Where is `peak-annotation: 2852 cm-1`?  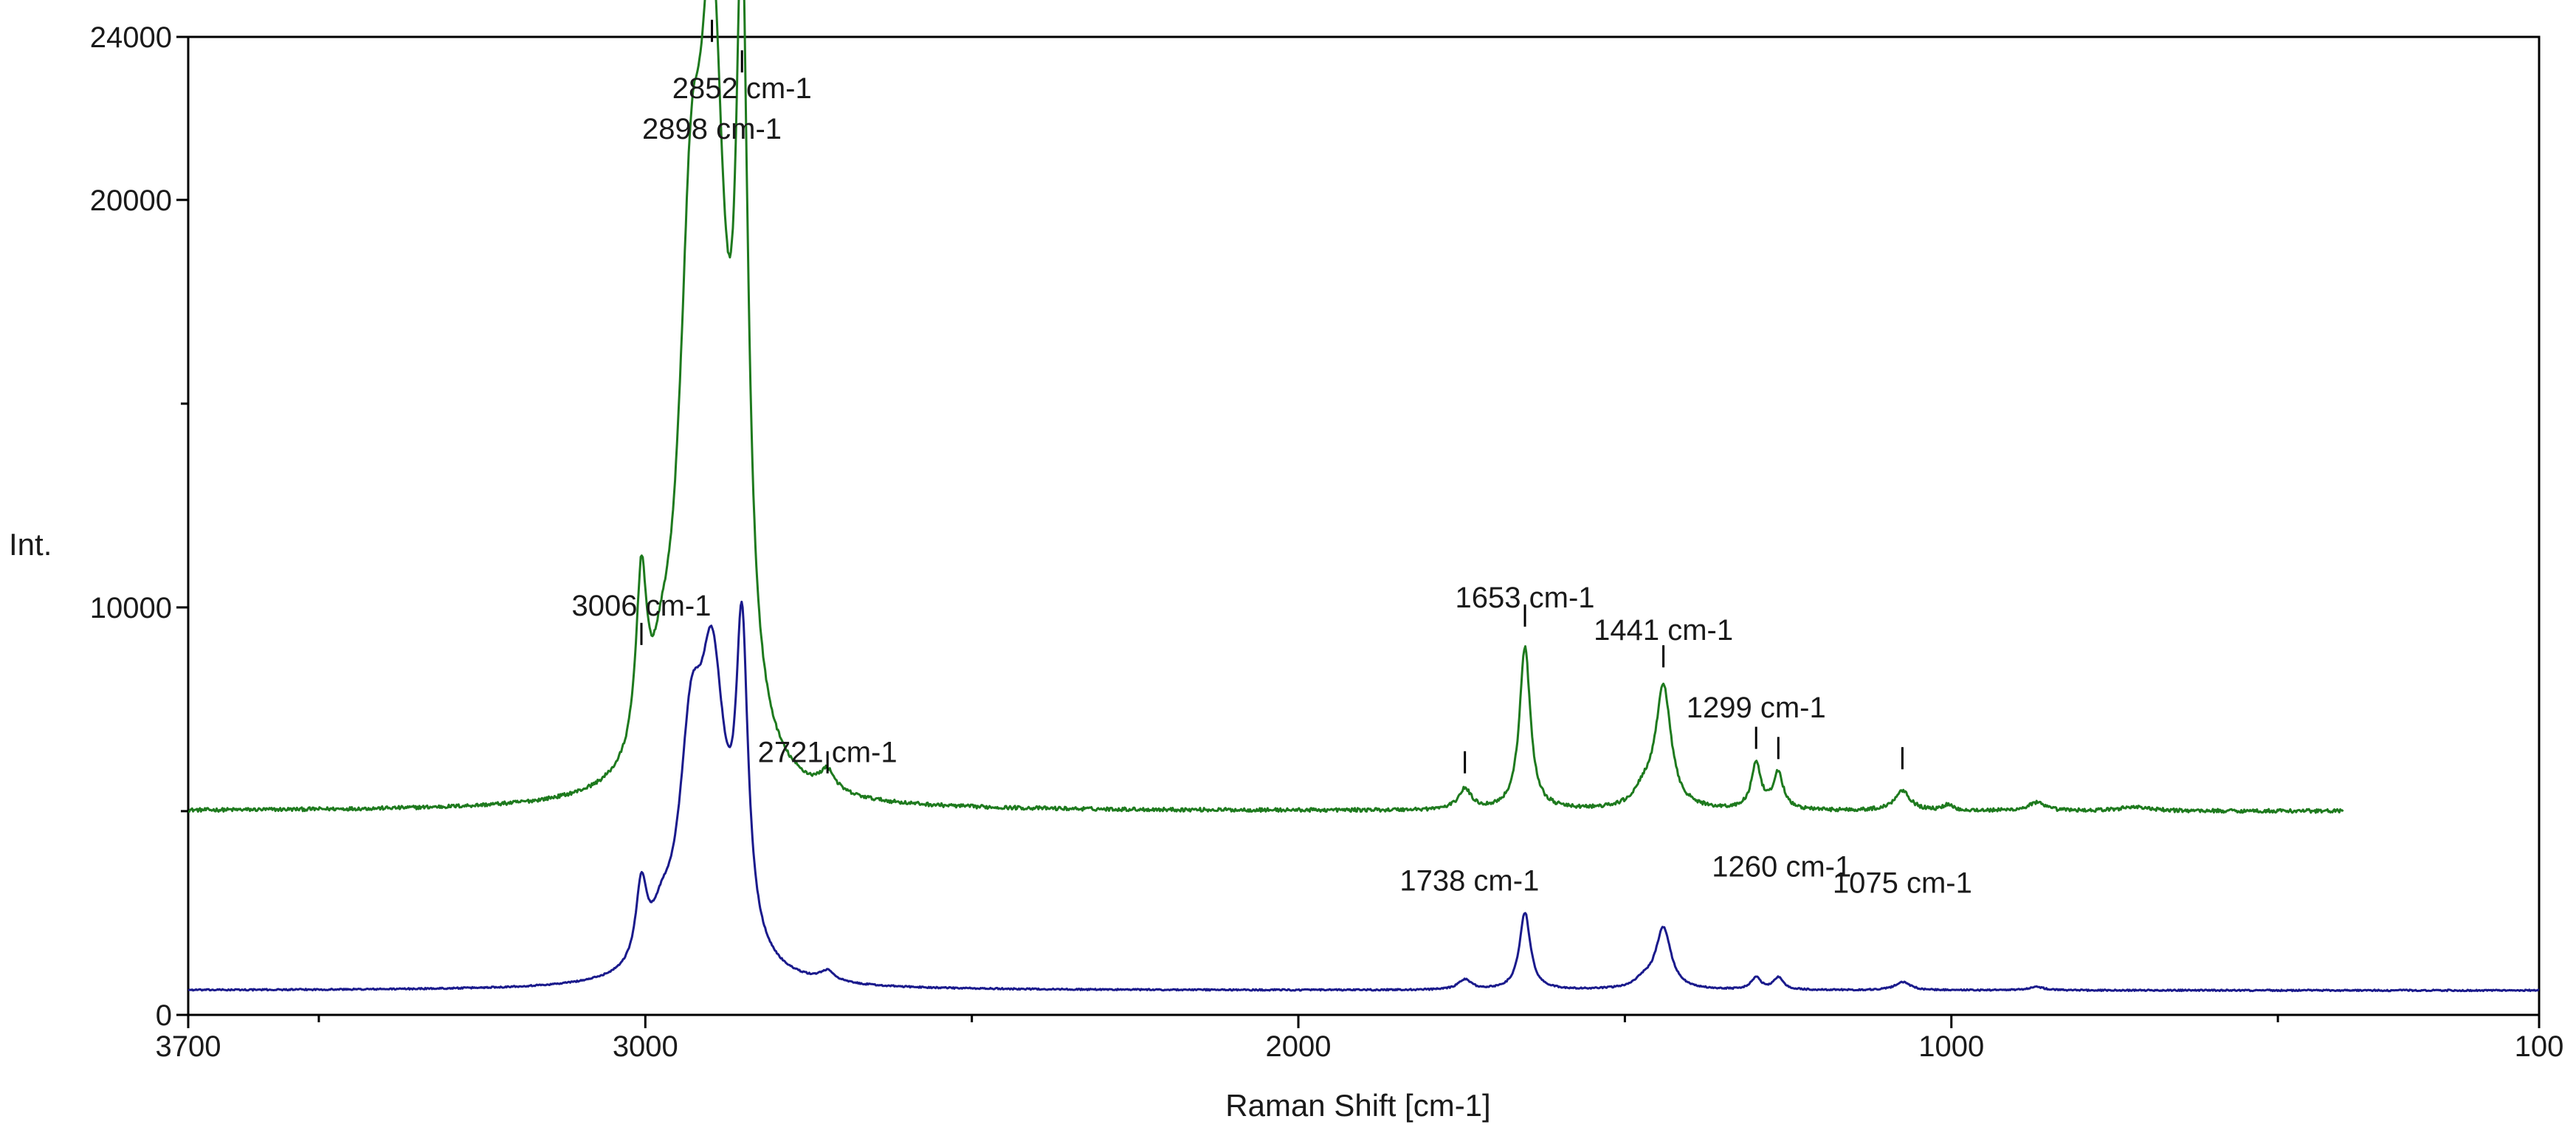
peak-annotation: 2852 cm-1 is located at coordinates (742, 88).